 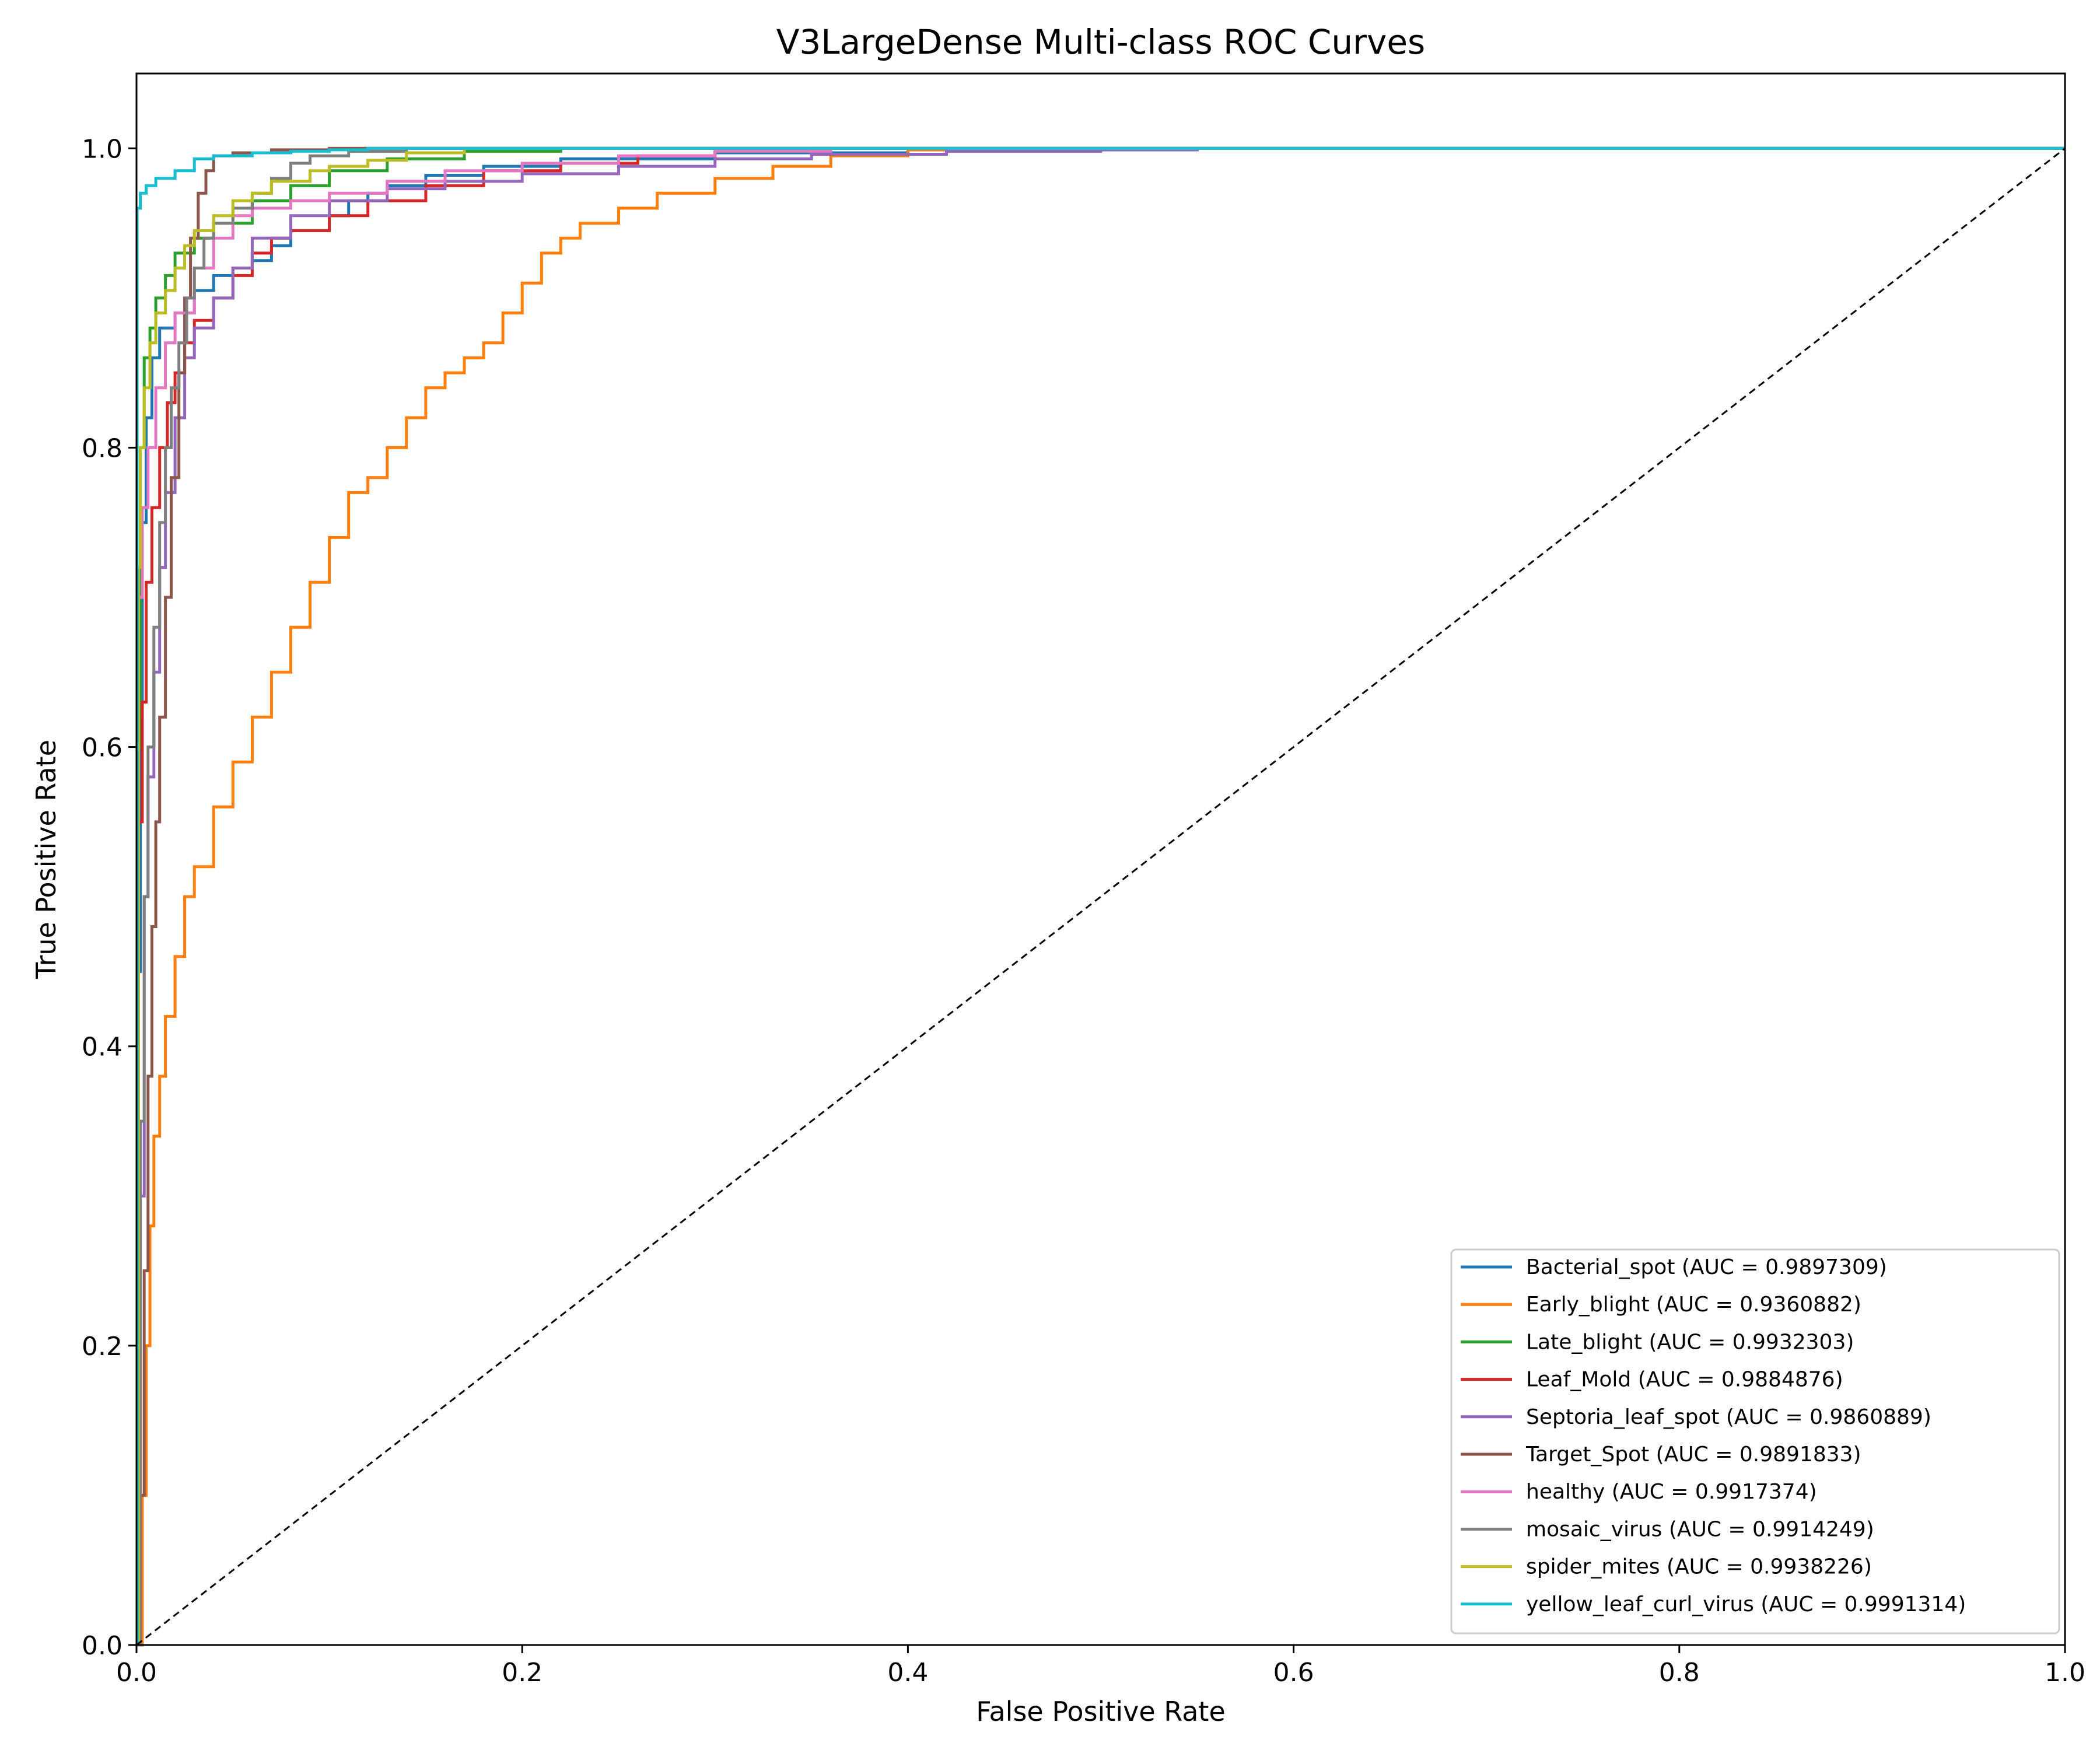 What do you see at coordinates (102, 448) in the screenshot?
I see `y-tick-label: 0.8` at bounding box center [102, 448].